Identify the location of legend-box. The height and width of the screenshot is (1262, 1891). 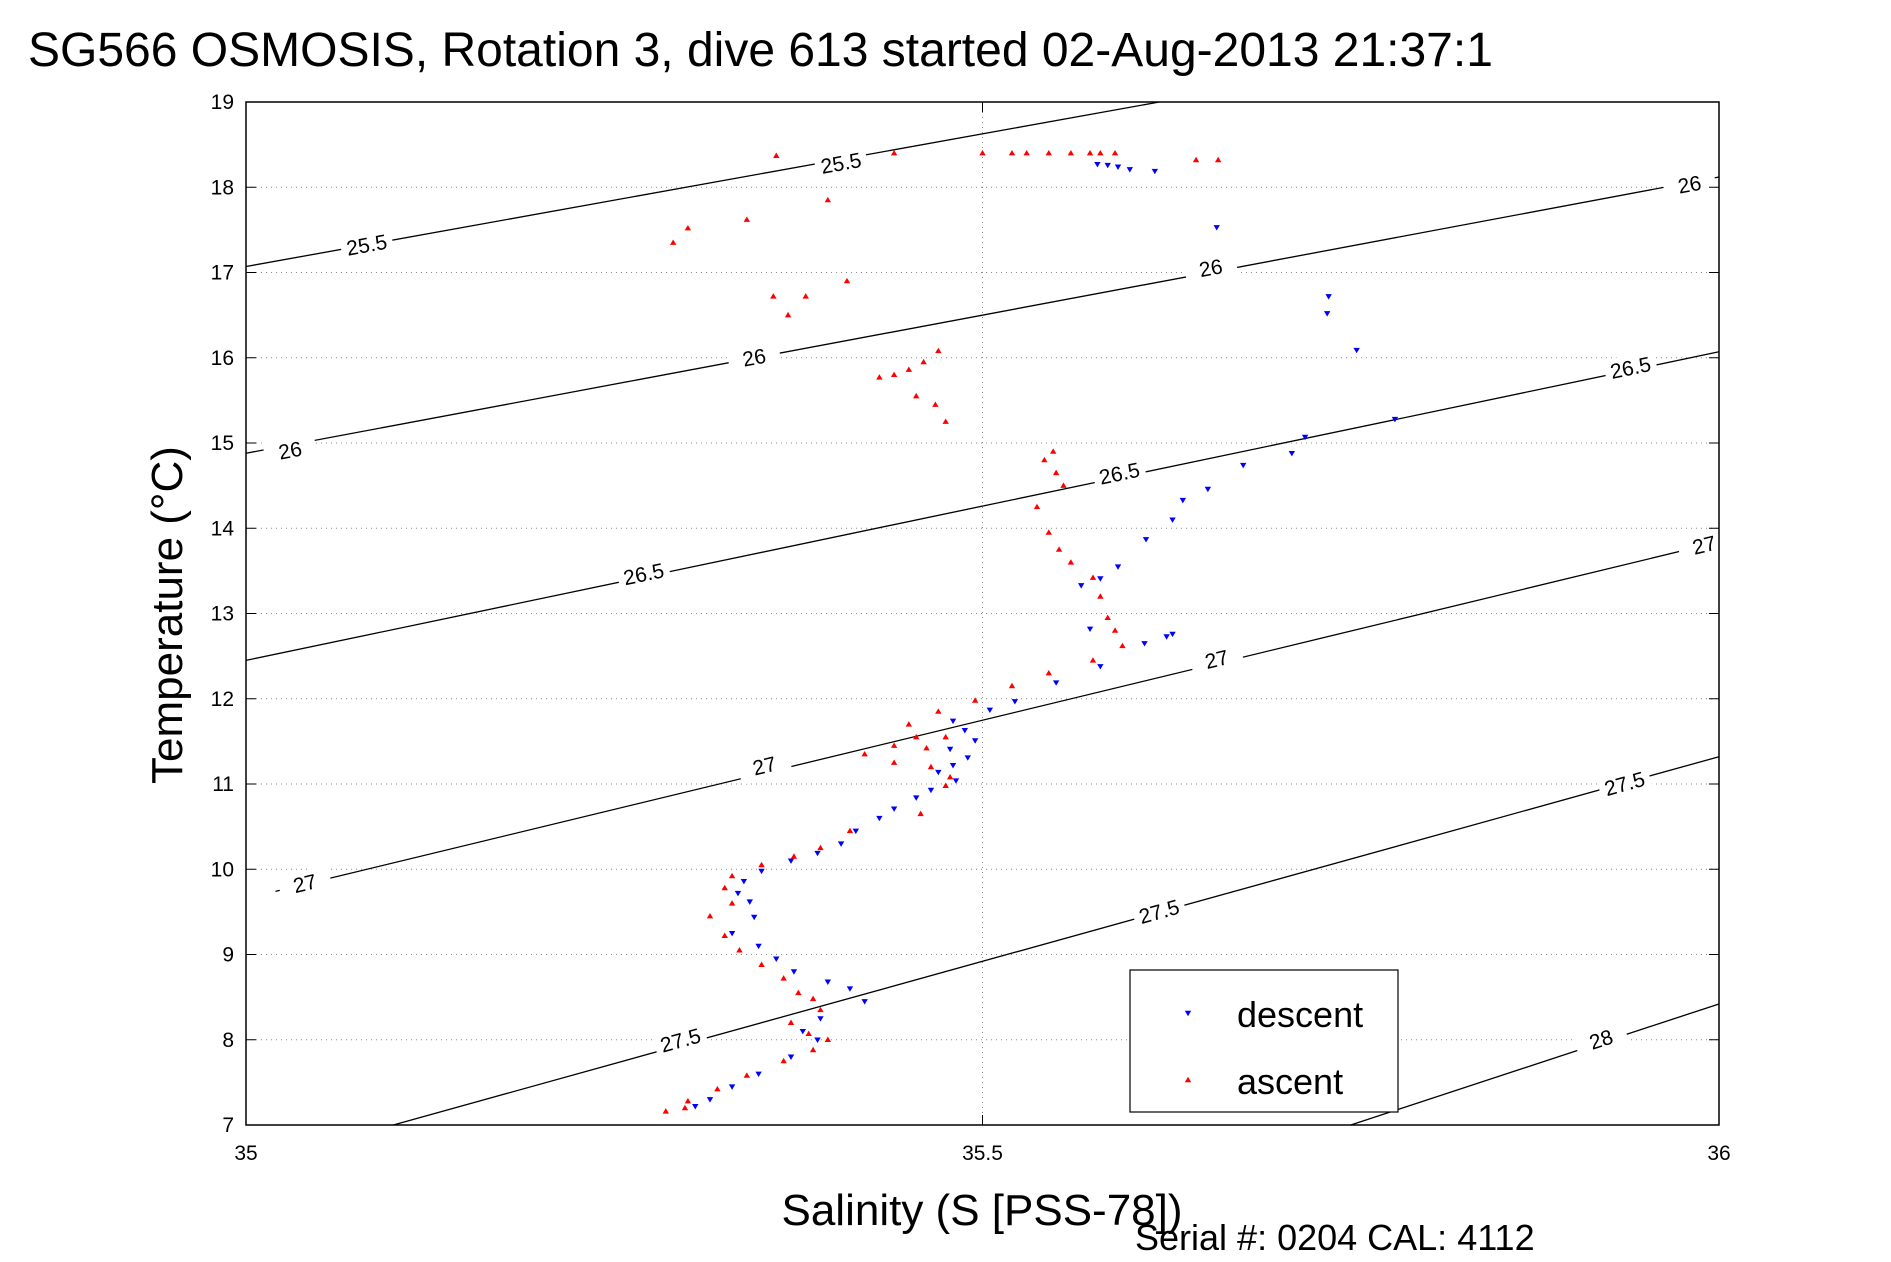
(1264, 1041).